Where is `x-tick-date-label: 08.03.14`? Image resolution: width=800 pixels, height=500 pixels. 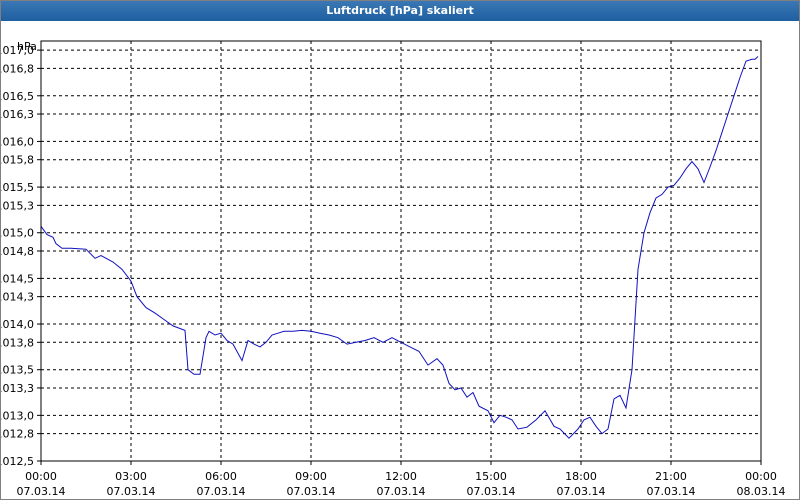 x-tick-date-label: 08.03.14 is located at coordinates (761, 491).